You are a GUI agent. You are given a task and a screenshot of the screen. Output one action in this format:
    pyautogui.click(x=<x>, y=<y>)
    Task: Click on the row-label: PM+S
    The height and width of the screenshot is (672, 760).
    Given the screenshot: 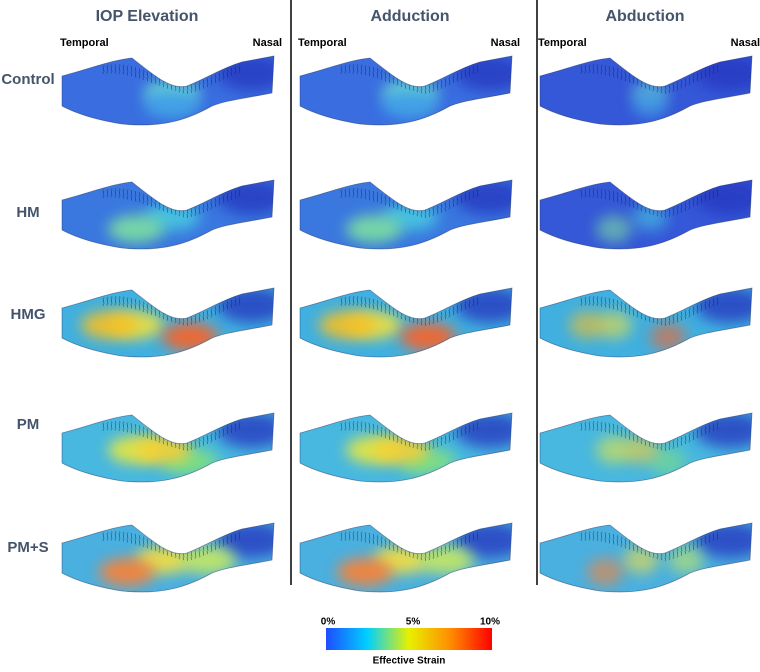 What is the action you would take?
    pyautogui.click(x=27, y=547)
    